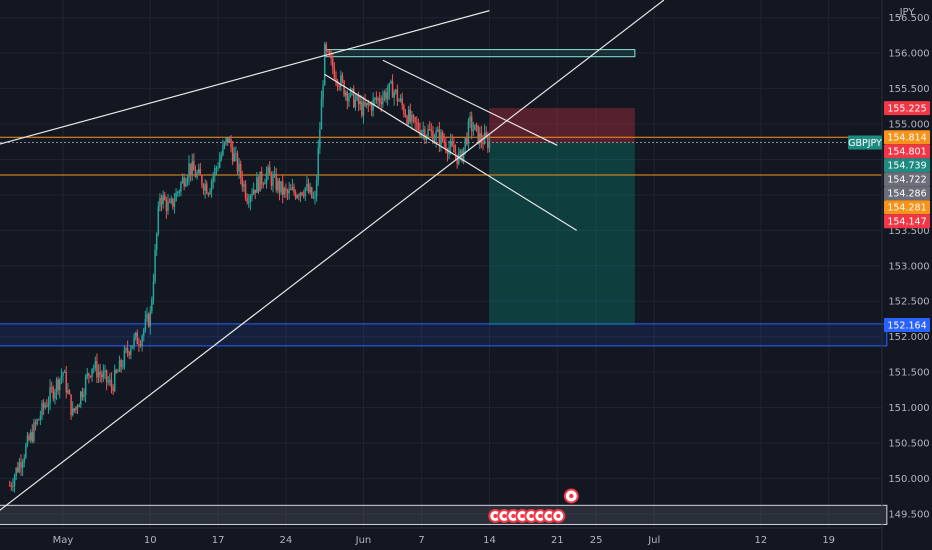  What do you see at coordinates (470, 102) in the screenshot?
I see `trendline` at bounding box center [470, 102].